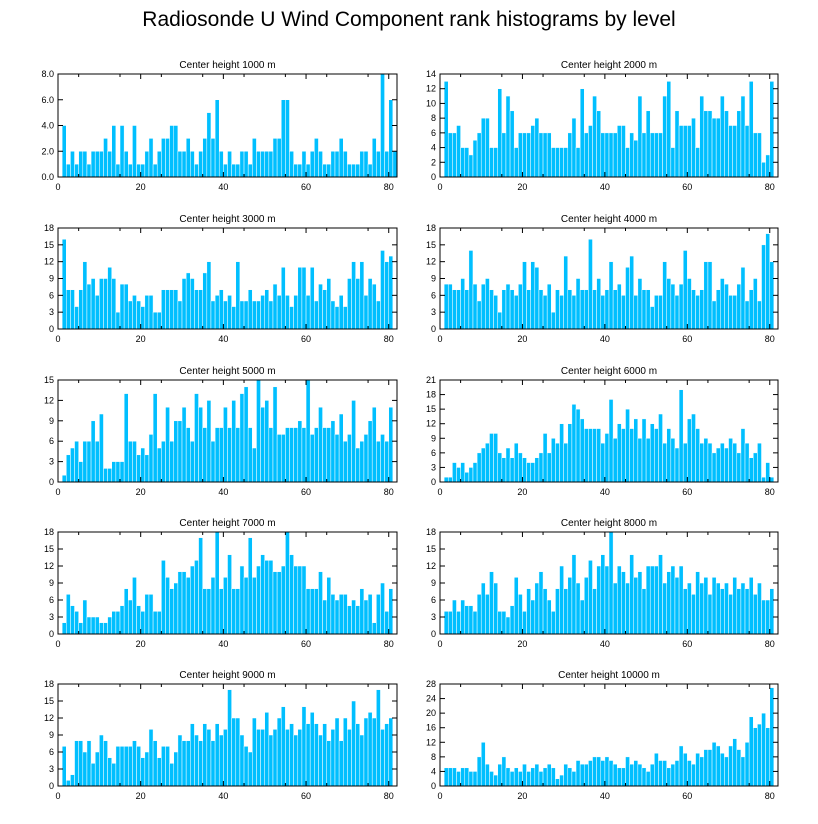 The height and width of the screenshot is (824, 818). I want to click on panel-3-ytick-label: 15, so click(49, 245).